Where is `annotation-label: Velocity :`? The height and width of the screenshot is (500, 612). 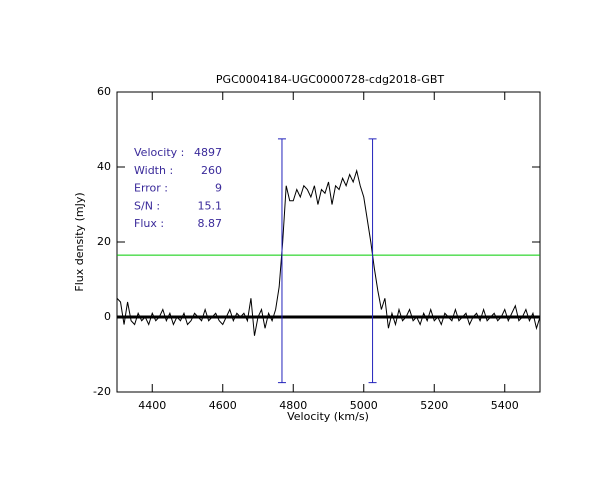
annotation-label: Velocity : is located at coordinates (159, 152).